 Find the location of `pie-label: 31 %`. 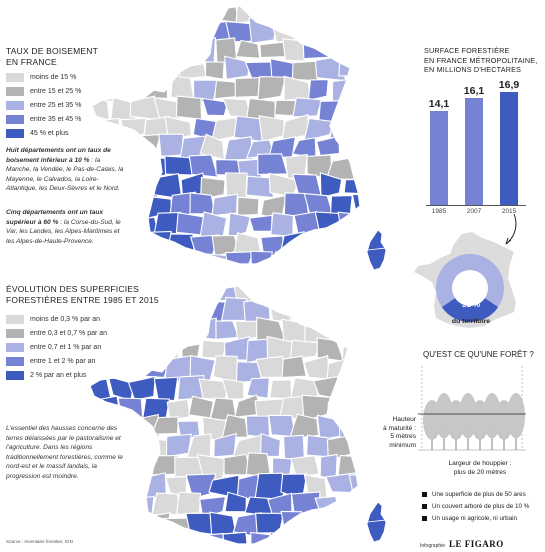

pie-label: 31 % is located at coordinates (471, 304).